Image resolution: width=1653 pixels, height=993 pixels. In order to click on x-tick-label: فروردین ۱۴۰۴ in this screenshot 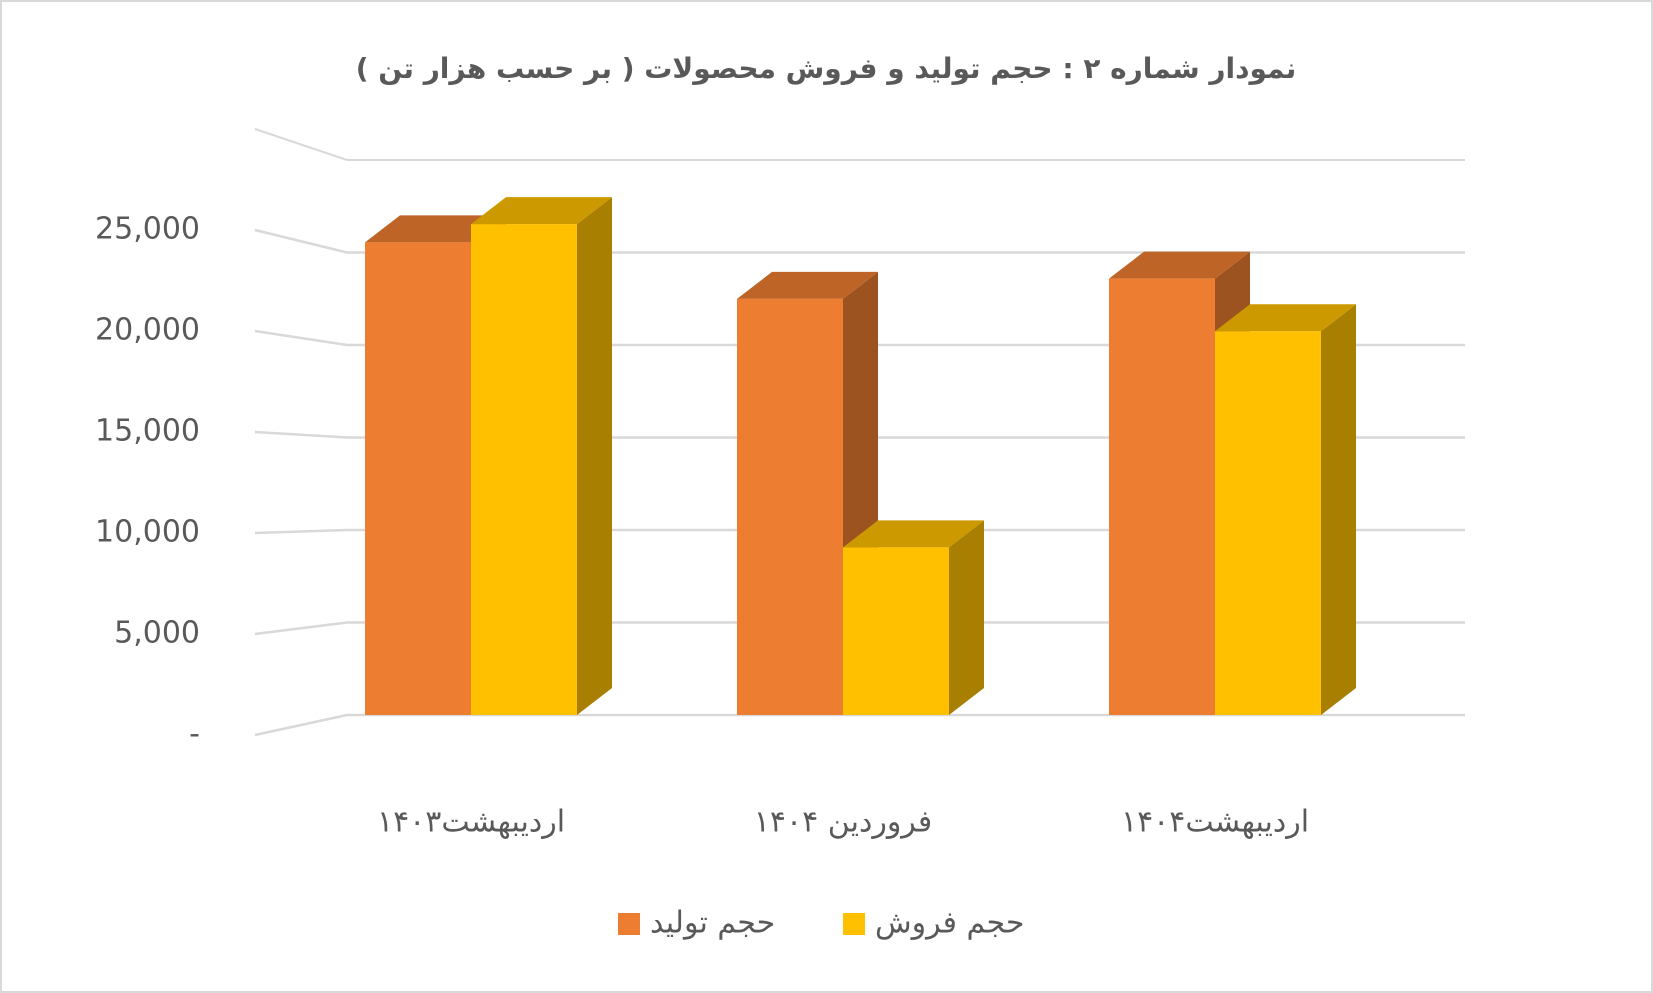, I will do `click(843, 822)`.